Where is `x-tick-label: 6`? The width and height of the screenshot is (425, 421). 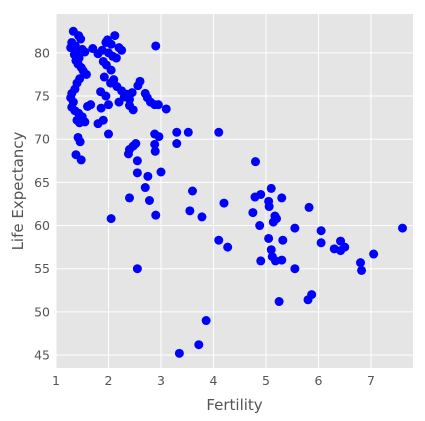
x-tick-label: 6 is located at coordinates (319, 380).